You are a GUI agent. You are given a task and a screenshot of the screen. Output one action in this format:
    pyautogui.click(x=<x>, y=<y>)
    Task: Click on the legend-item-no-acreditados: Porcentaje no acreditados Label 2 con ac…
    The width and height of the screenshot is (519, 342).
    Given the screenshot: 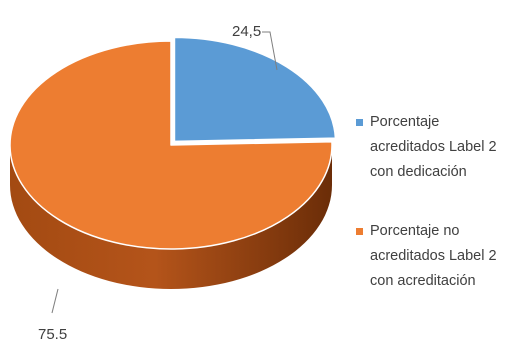 What is the action you would take?
    pyautogui.click(x=437, y=256)
    